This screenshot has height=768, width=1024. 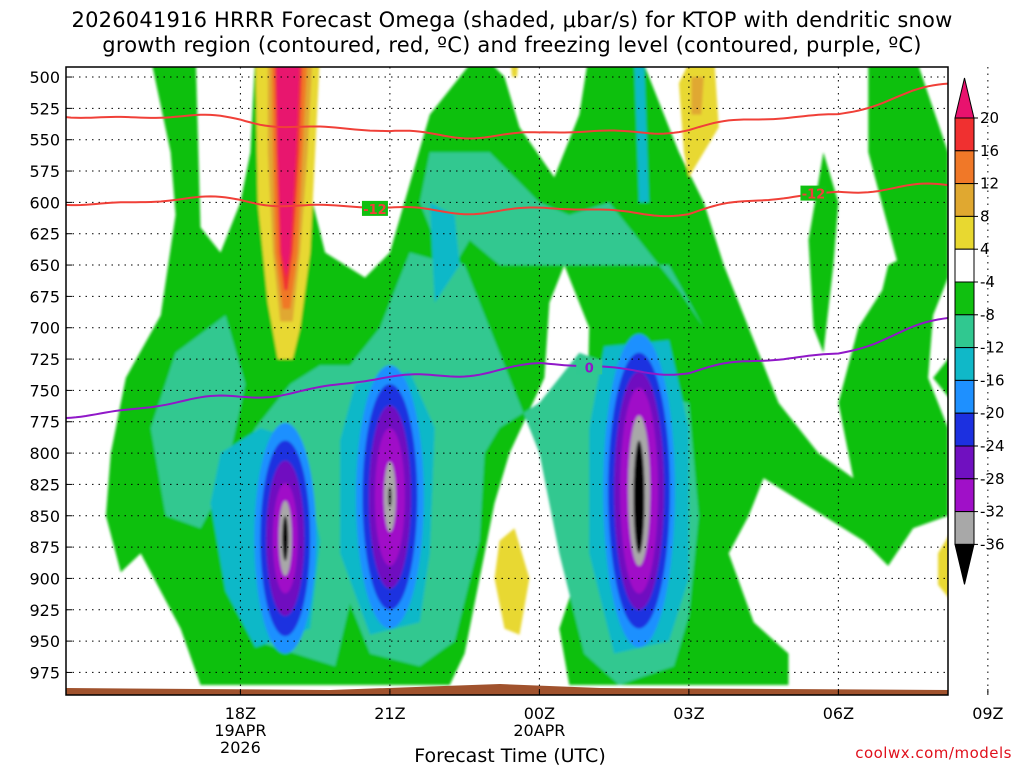 I want to click on omega-green-blob-c, so click(x=940, y=378).